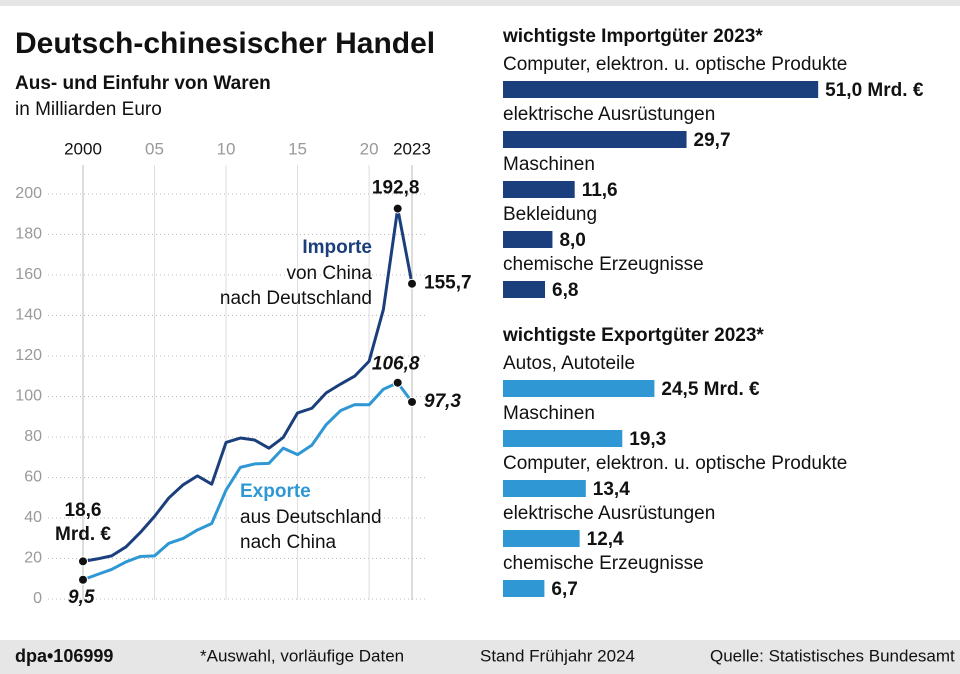 This screenshot has height=674, width=960. I want to click on legend-name: Importe, so click(337, 247).